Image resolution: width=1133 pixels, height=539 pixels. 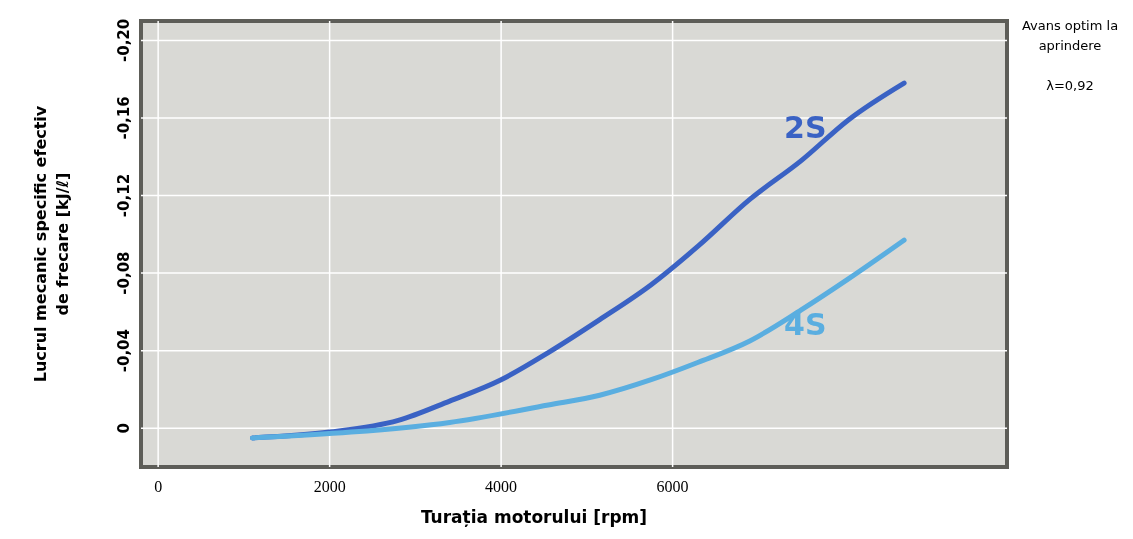 What do you see at coordinates (124, 195) in the screenshot?
I see `y-tick-label: -0,12` at bounding box center [124, 195].